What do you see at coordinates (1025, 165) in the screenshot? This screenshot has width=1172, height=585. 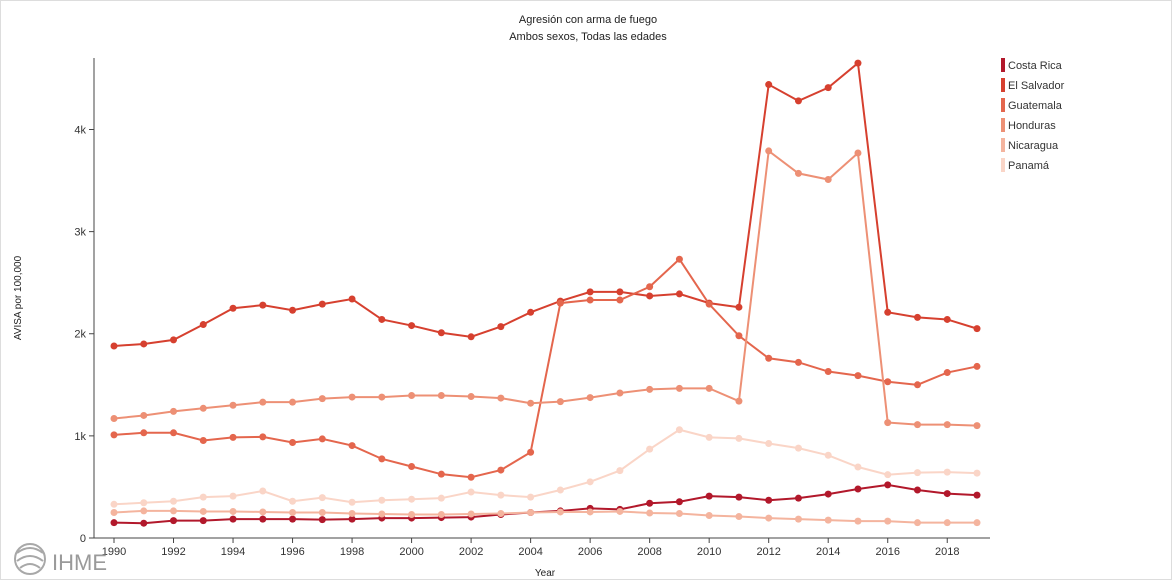 I see `legend-item: Panamá` at bounding box center [1025, 165].